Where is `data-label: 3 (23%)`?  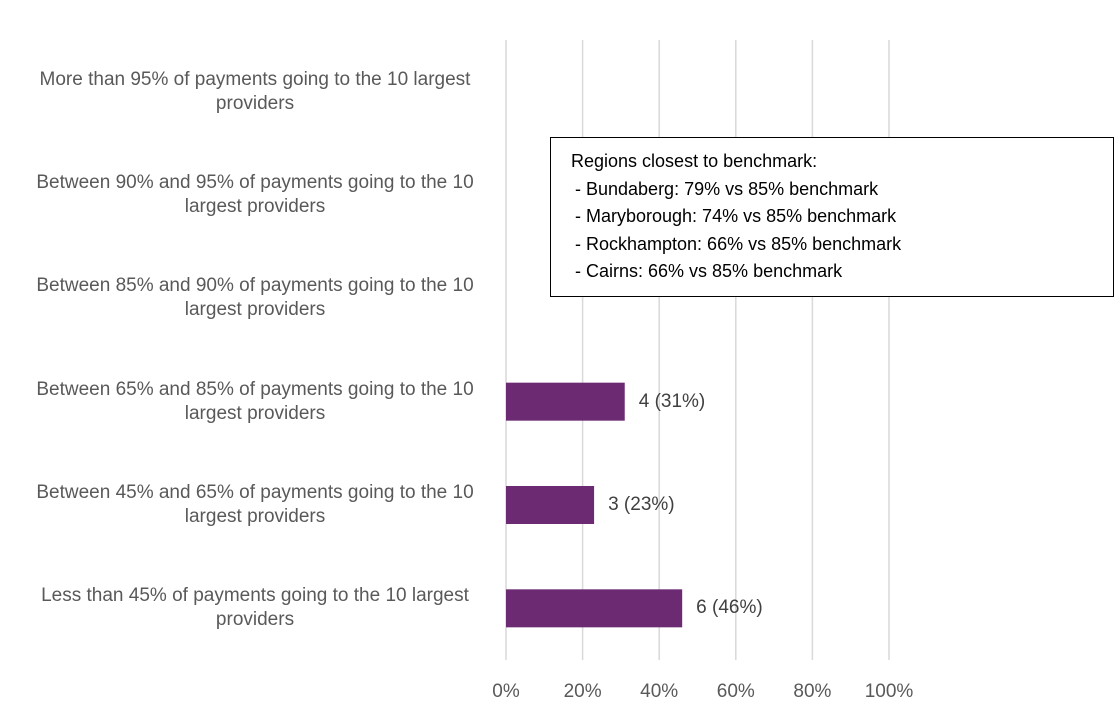
data-label: 3 (23%) is located at coordinates (641, 504).